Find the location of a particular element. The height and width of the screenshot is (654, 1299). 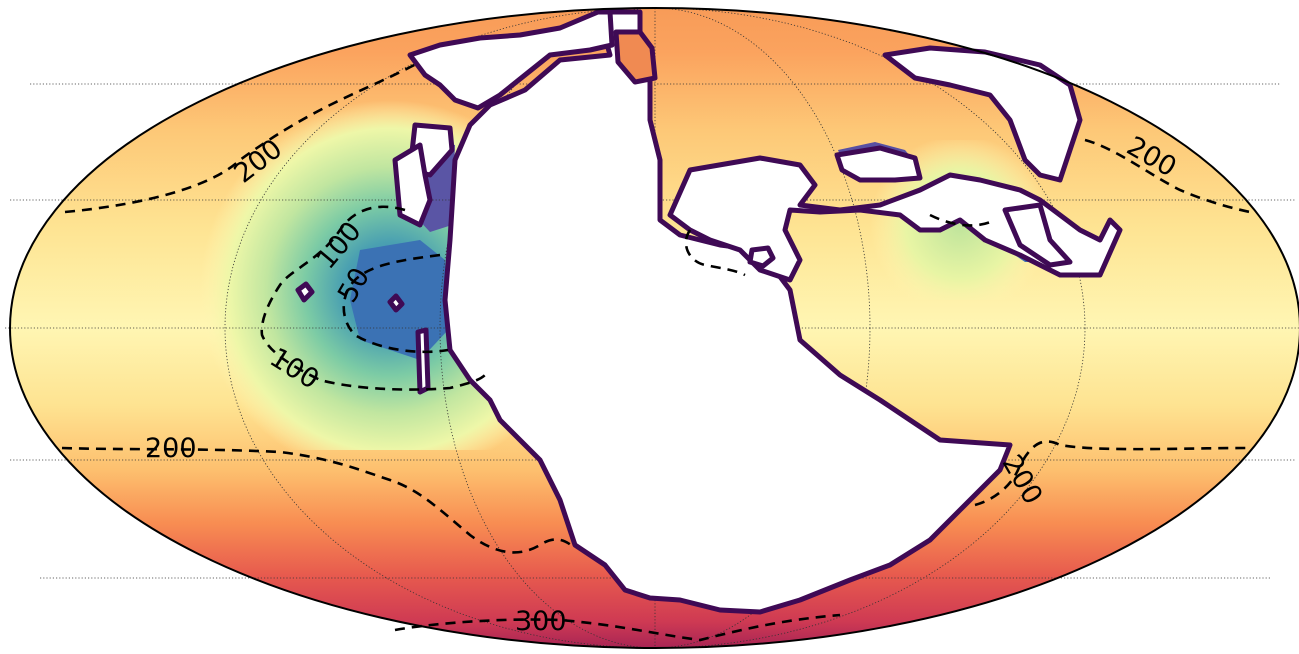

contour-label-300: 300 is located at coordinates (541, 621).